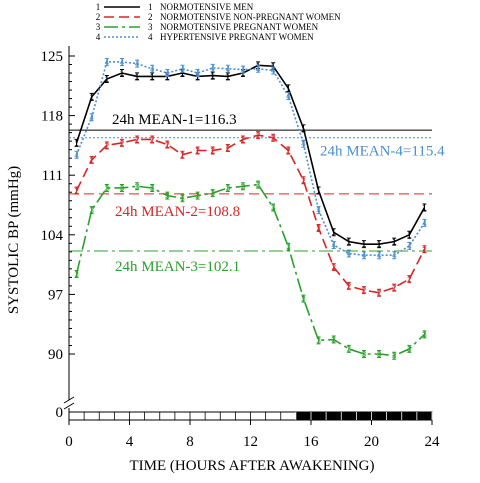 The width and height of the screenshot is (480, 483). What do you see at coordinates (371, 442) in the screenshot?
I see `x-tick-label: 20` at bounding box center [371, 442].